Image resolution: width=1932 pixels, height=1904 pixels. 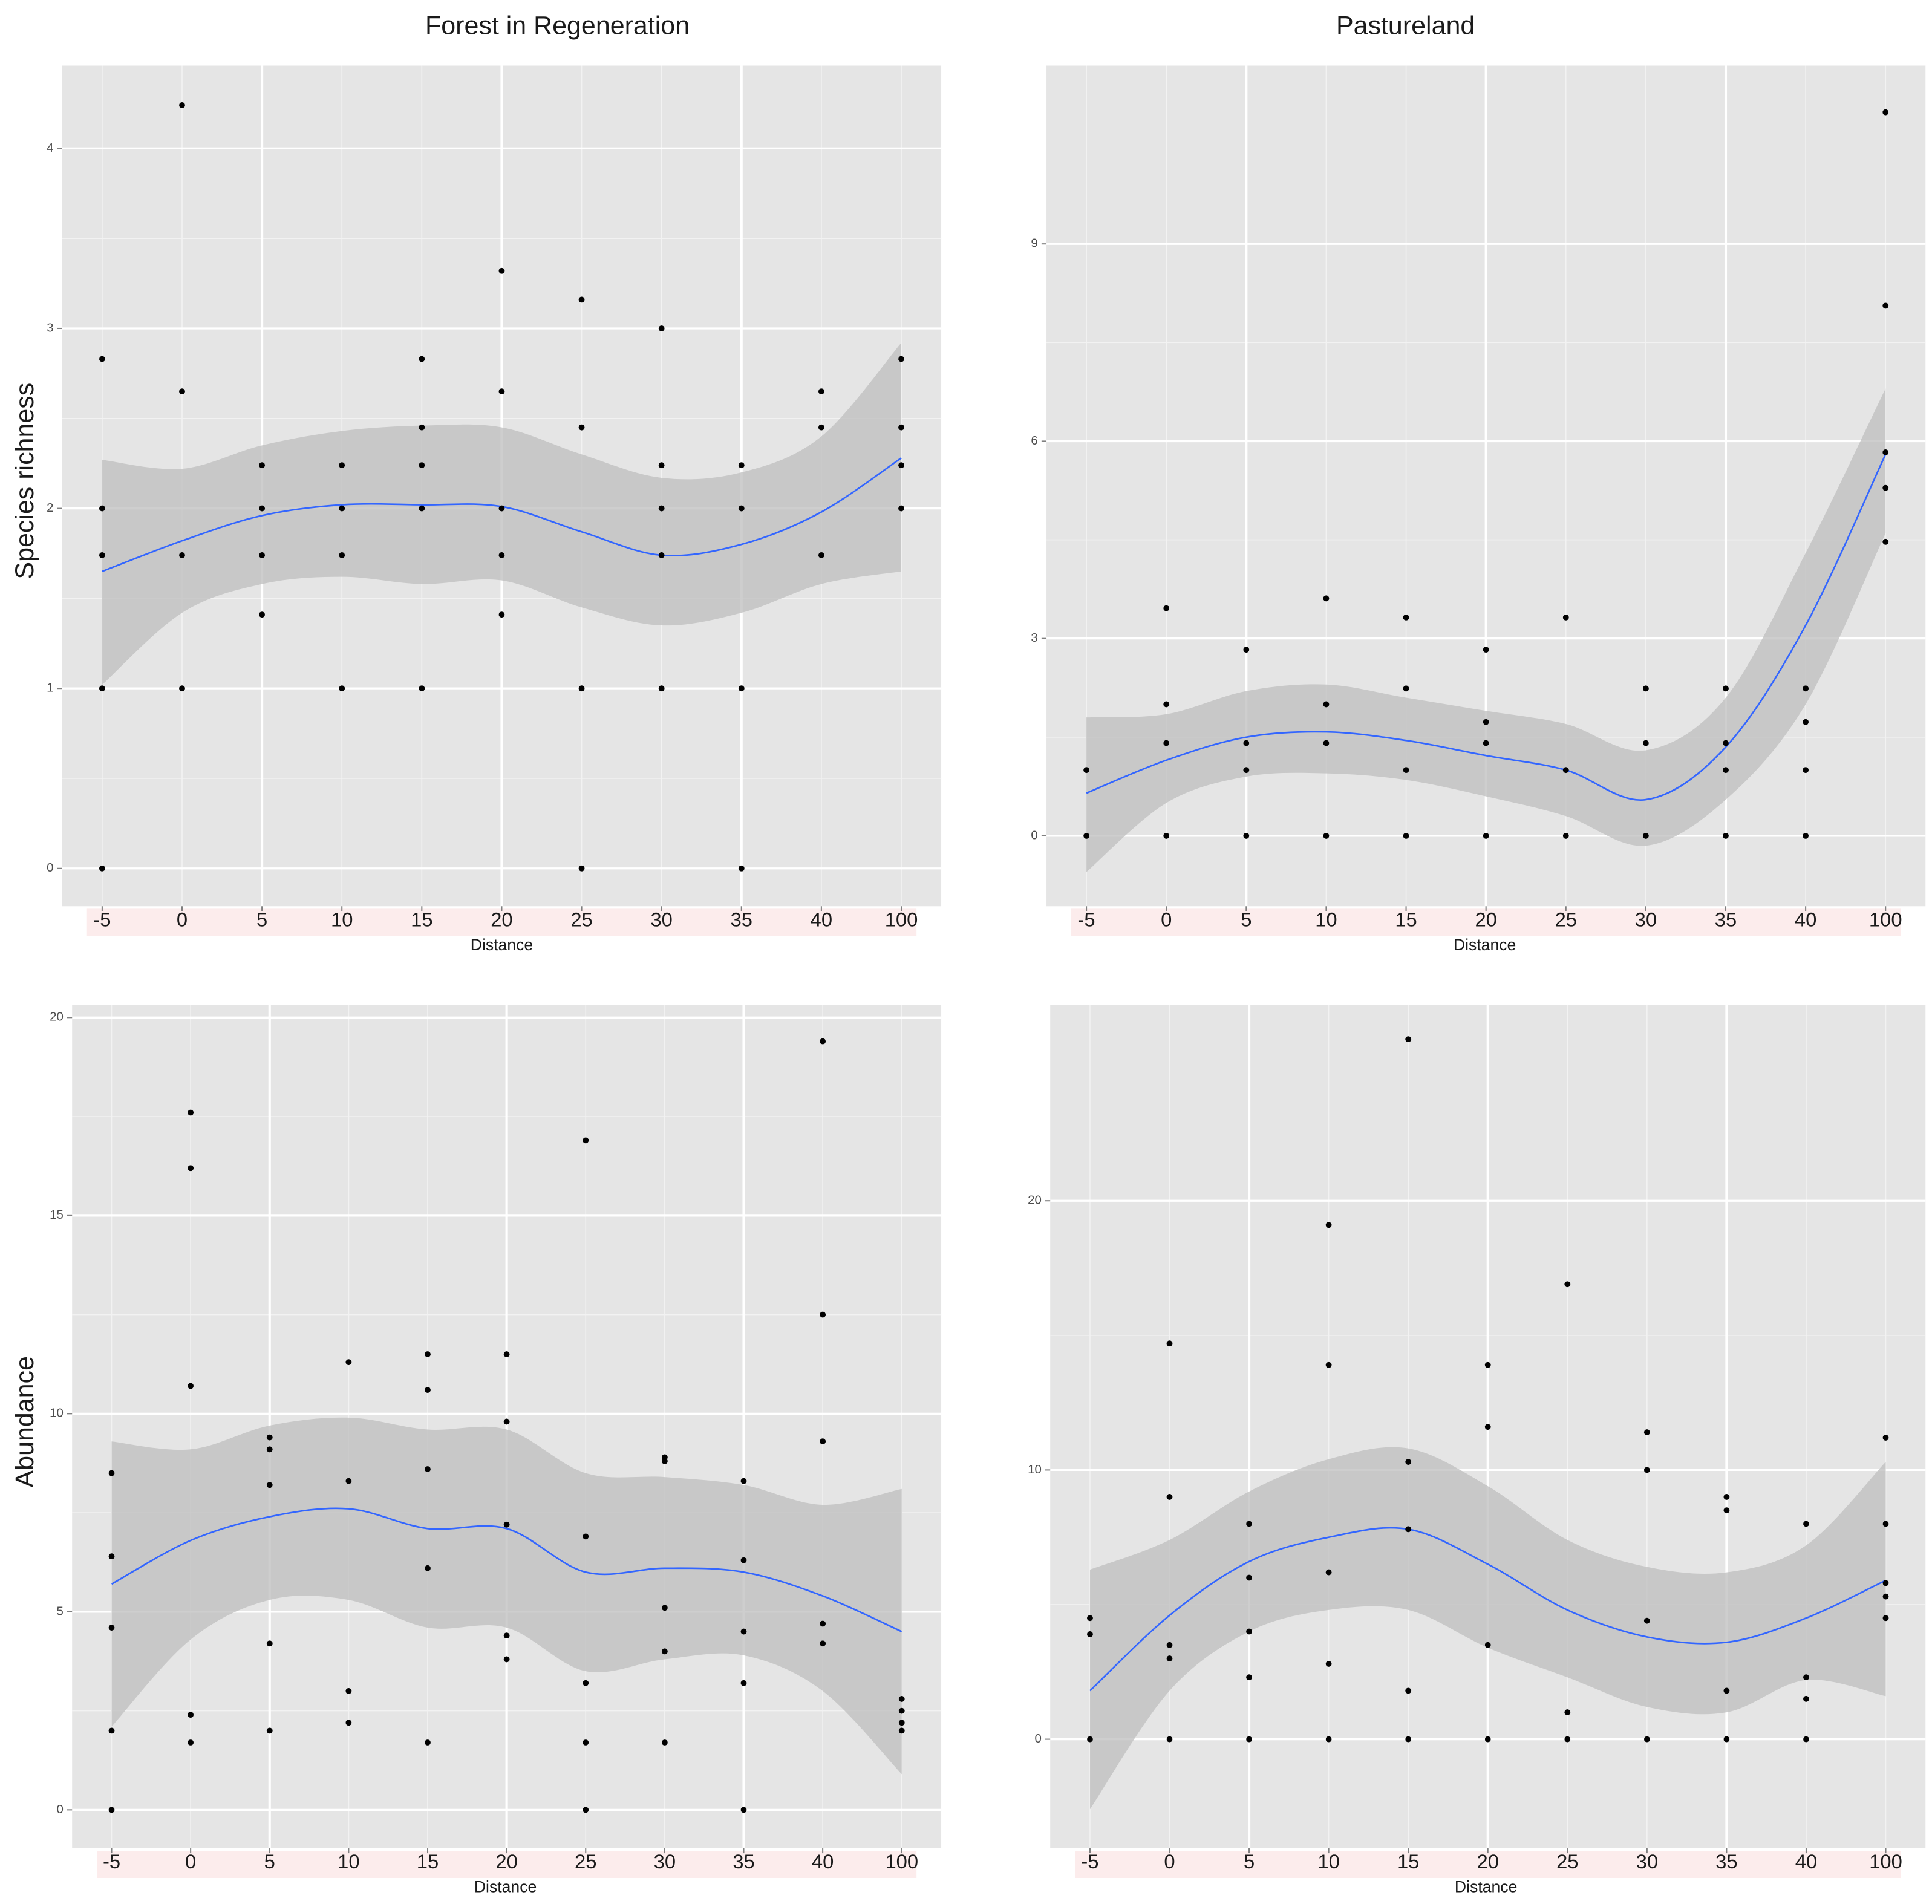 What do you see at coordinates (502, 945) in the screenshot?
I see `x-axis-label: Distance` at bounding box center [502, 945].